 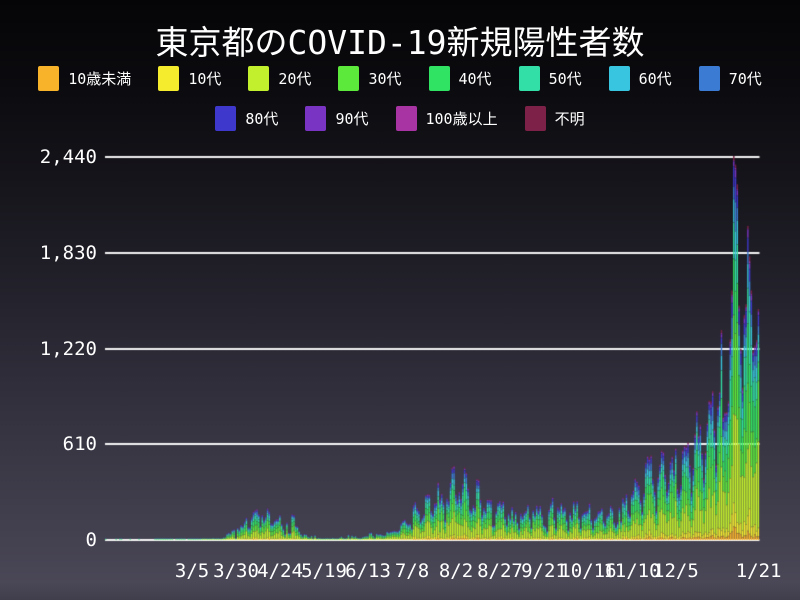 What do you see at coordinates (588, 571) in the screenshot?
I see `x-axis-tick-label: 10/16` at bounding box center [588, 571].